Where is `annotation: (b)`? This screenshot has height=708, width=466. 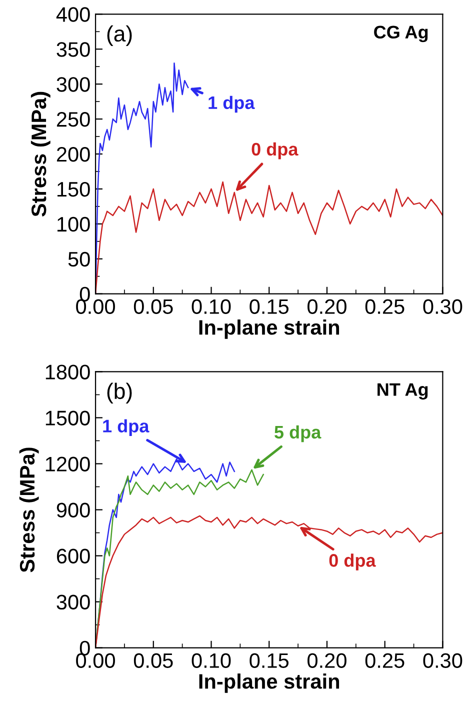
annotation: (b) is located at coordinates (119, 393).